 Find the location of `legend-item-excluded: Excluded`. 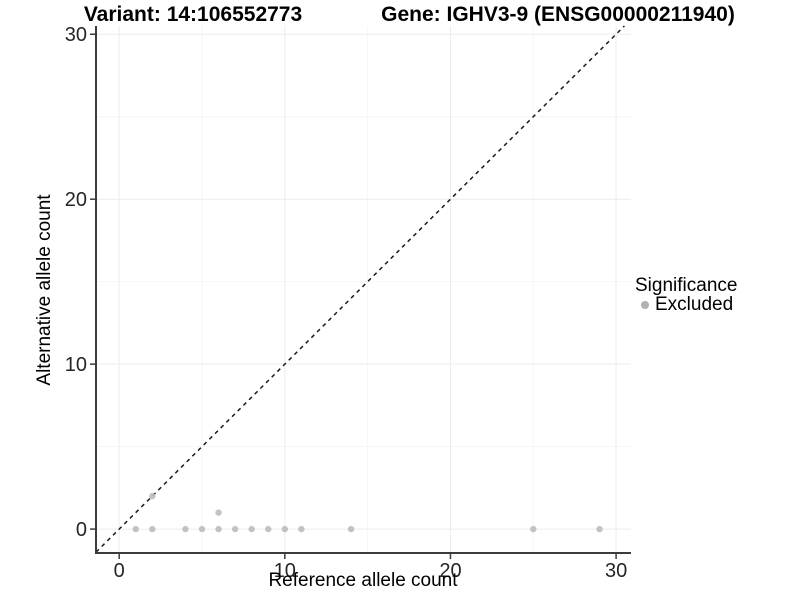

legend-item-excluded: Excluded is located at coordinates (689, 304).